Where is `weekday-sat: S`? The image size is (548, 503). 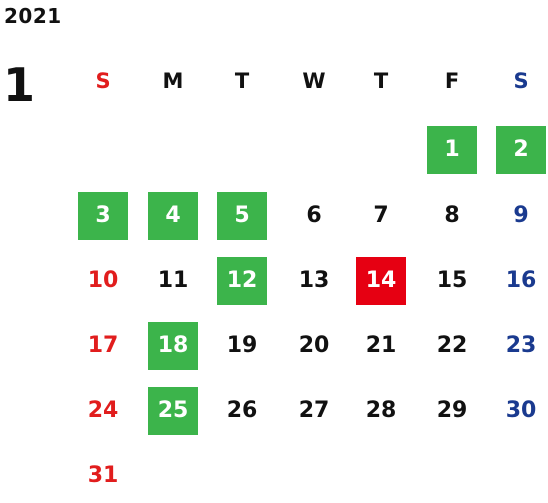
weekday-sat: S is located at coordinates (521, 81).